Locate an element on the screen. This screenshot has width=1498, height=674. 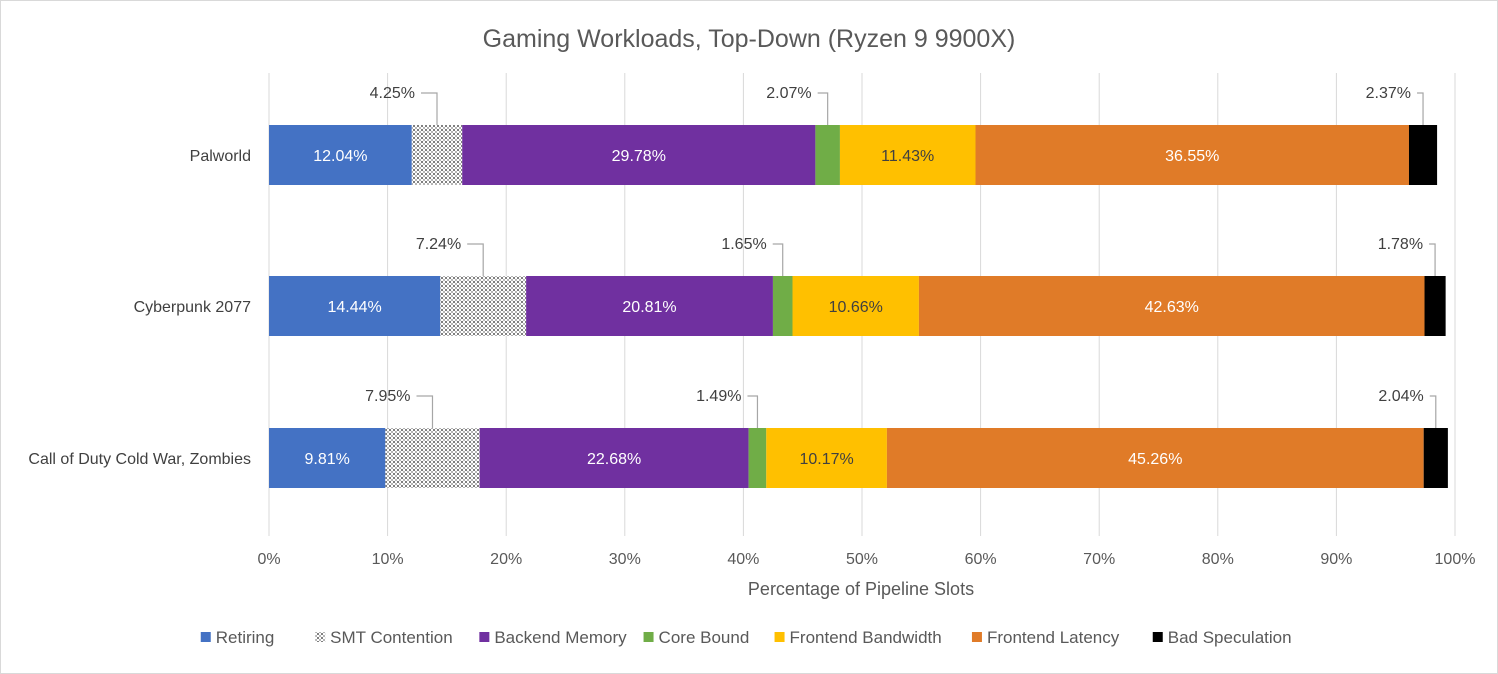
data-label: 11.43% is located at coordinates (907, 156).